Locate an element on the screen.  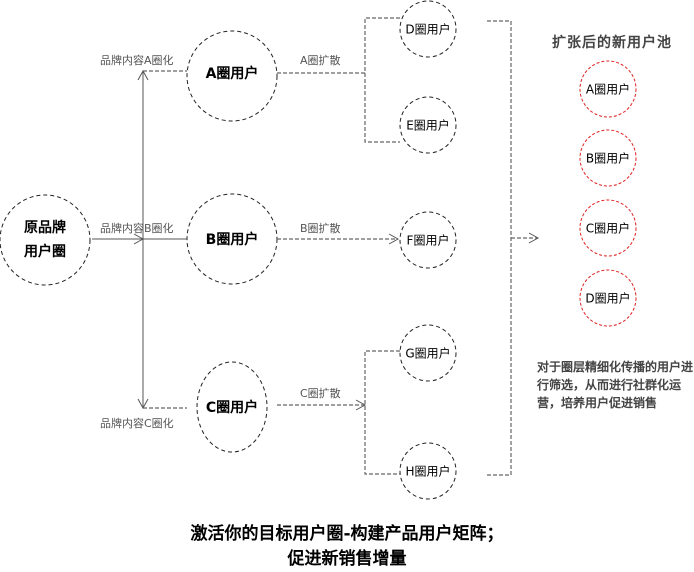
origin-circle is located at coordinates (45, 240).